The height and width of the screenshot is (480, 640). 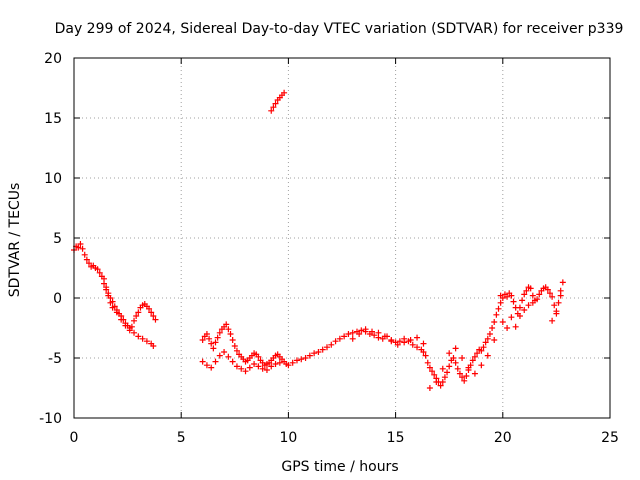 What do you see at coordinates (53, 179) in the screenshot?
I see `y-tick-label: 10` at bounding box center [53, 179].